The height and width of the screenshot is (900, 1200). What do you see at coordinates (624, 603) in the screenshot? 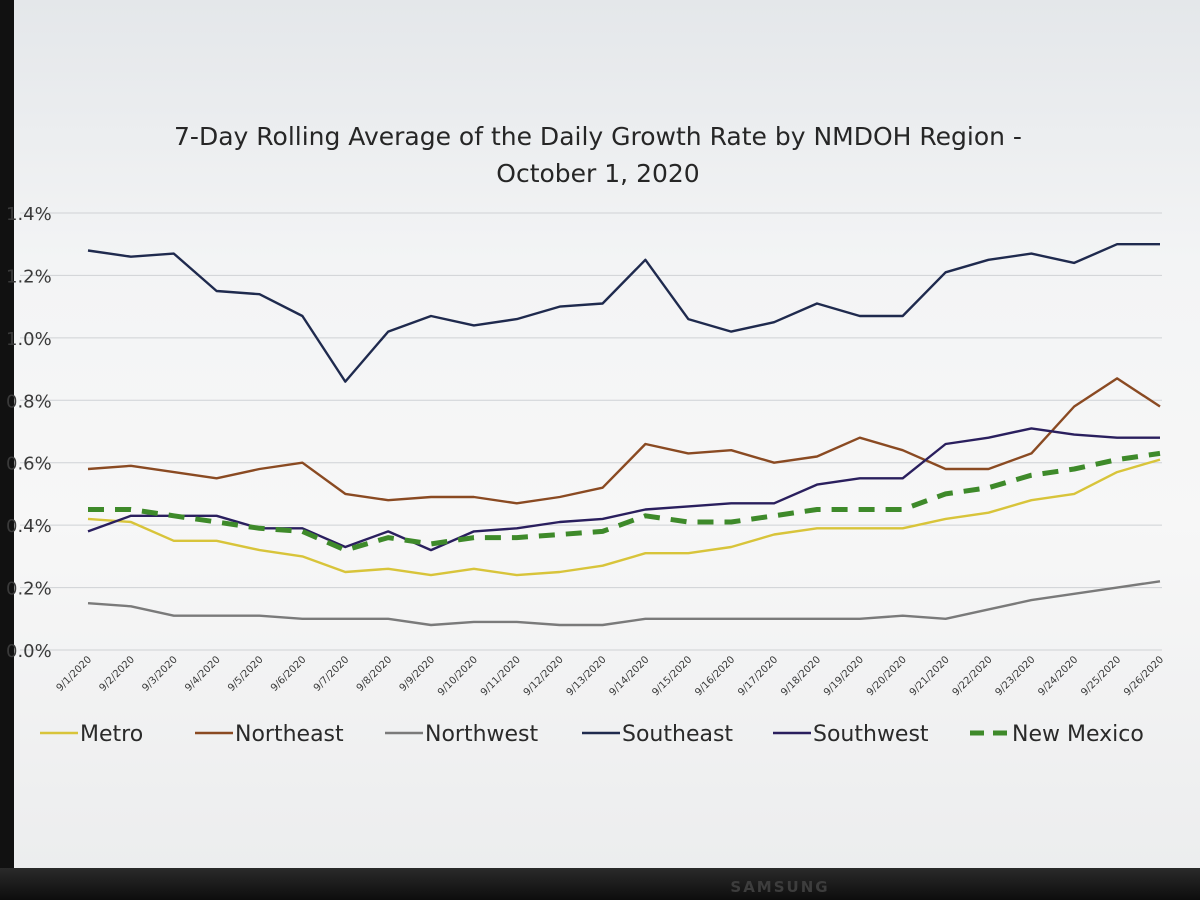
I see `series-line-northwest` at bounding box center [624, 603].